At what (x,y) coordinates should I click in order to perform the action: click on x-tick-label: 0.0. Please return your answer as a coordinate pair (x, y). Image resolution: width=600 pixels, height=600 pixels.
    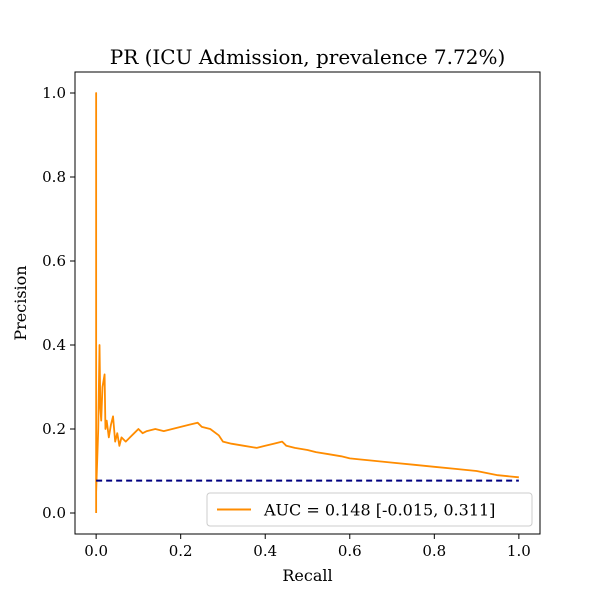
    Looking at the image, I should click on (96, 551).